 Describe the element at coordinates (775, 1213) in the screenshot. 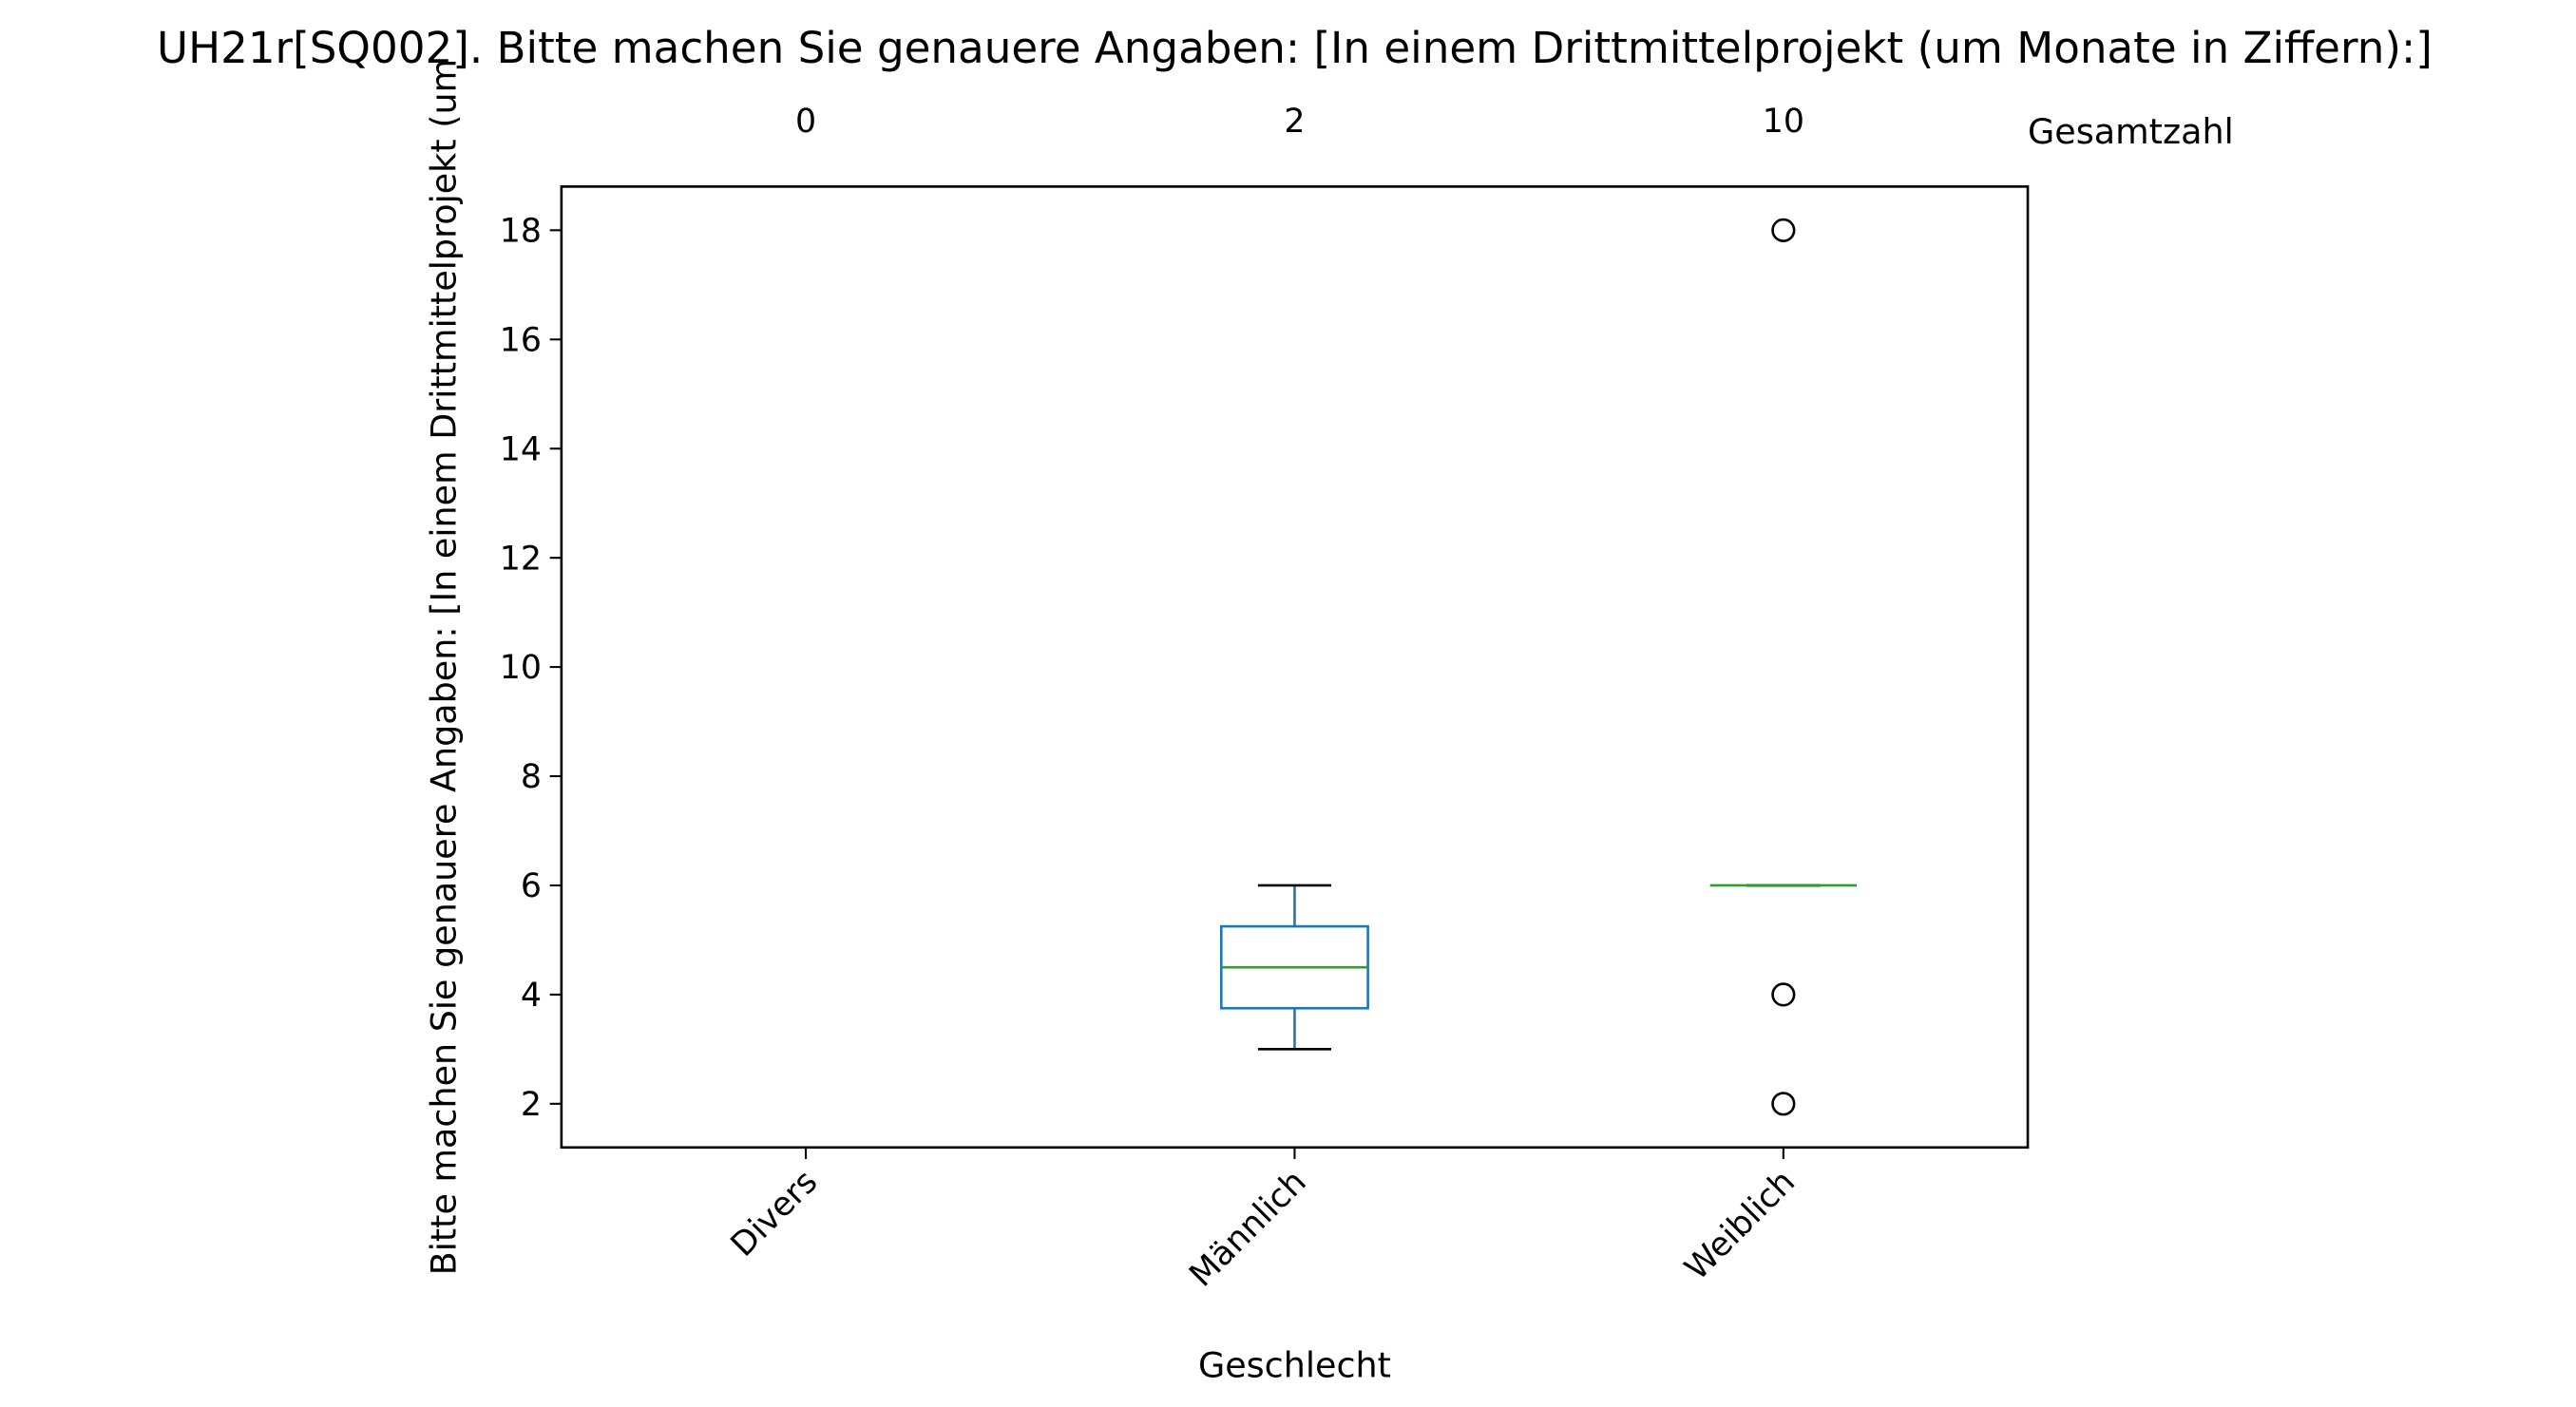

I see `x-tick-label: Divers` at that location.